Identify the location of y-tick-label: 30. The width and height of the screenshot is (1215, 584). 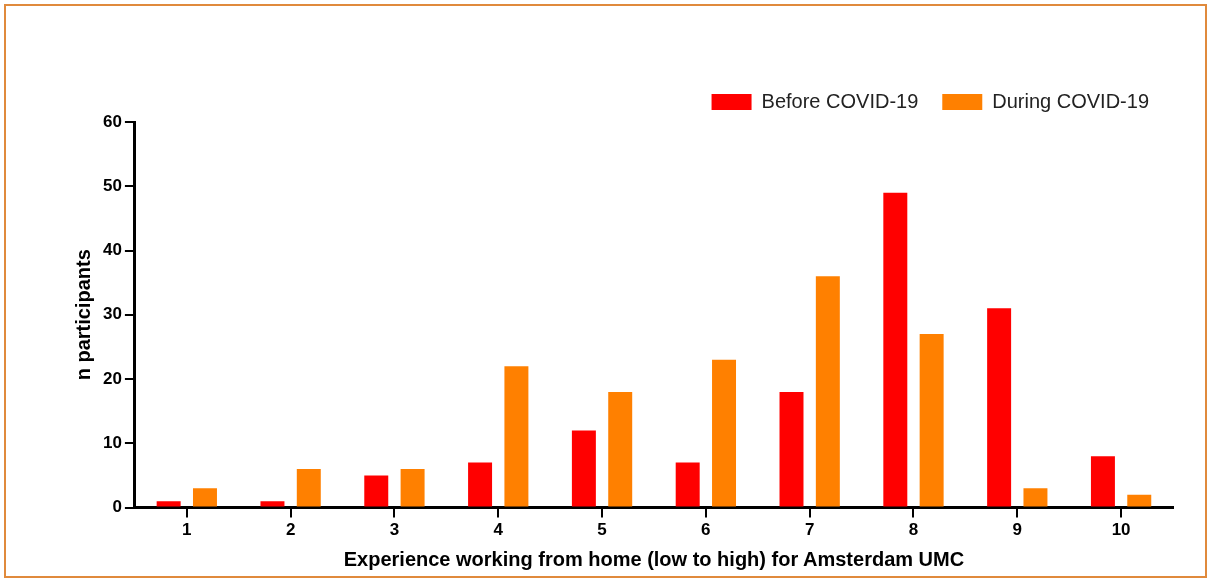
(112, 314).